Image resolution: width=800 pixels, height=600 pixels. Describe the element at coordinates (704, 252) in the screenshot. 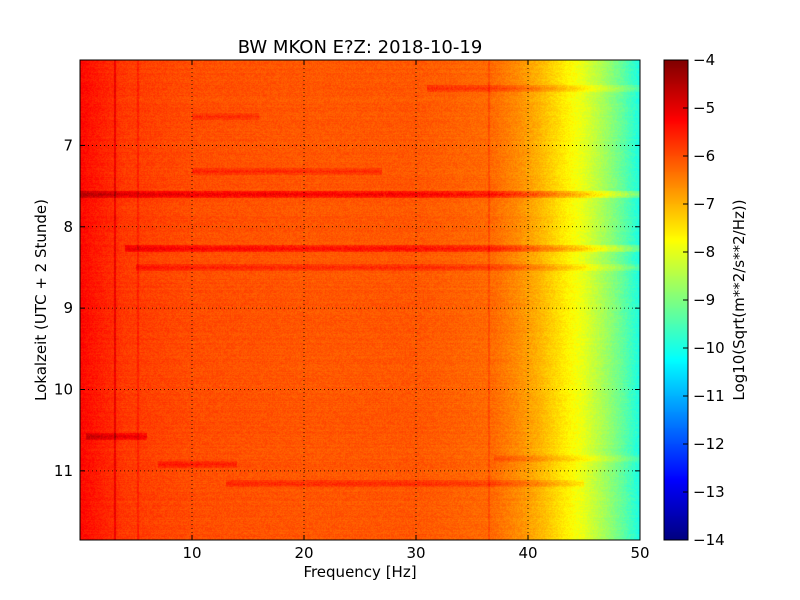

I see `colorbar-tick-label: −8` at that location.